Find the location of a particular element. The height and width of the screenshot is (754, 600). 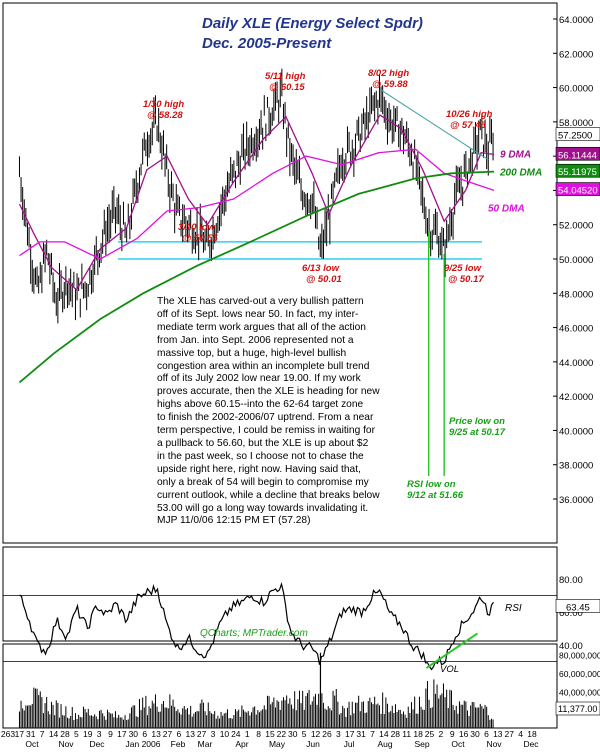

x-day-tick-label: 19 is located at coordinates (88, 734).